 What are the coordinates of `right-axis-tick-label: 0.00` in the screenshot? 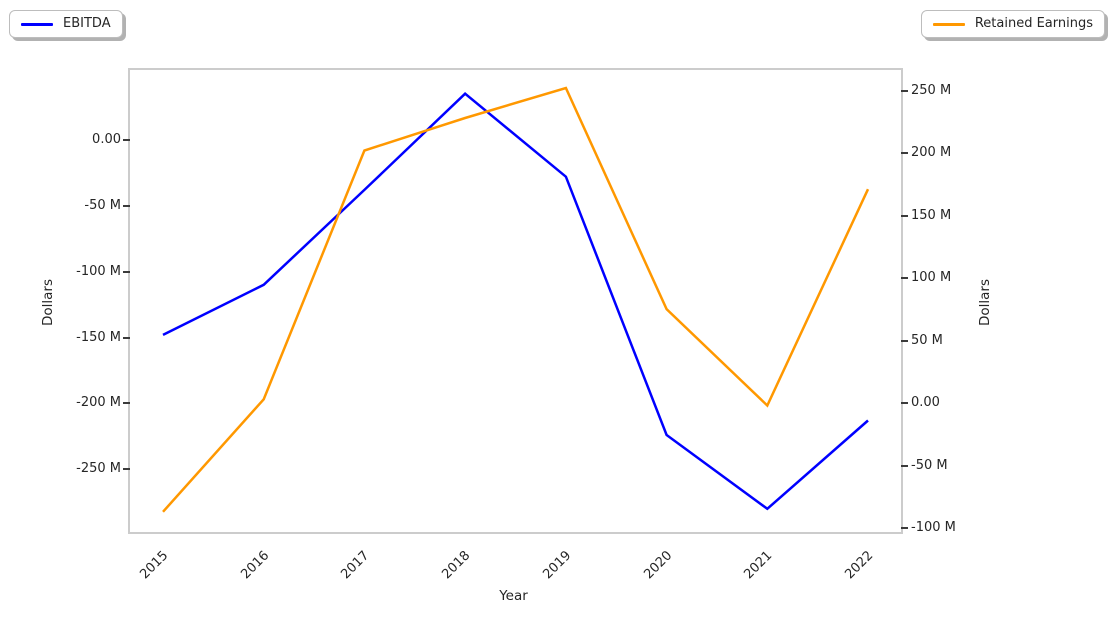 It's located at (925, 402).